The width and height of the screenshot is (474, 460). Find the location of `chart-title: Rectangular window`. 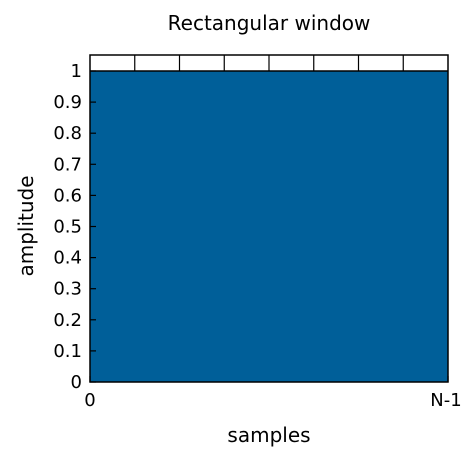

chart-title: Rectangular window is located at coordinates (269, 23).